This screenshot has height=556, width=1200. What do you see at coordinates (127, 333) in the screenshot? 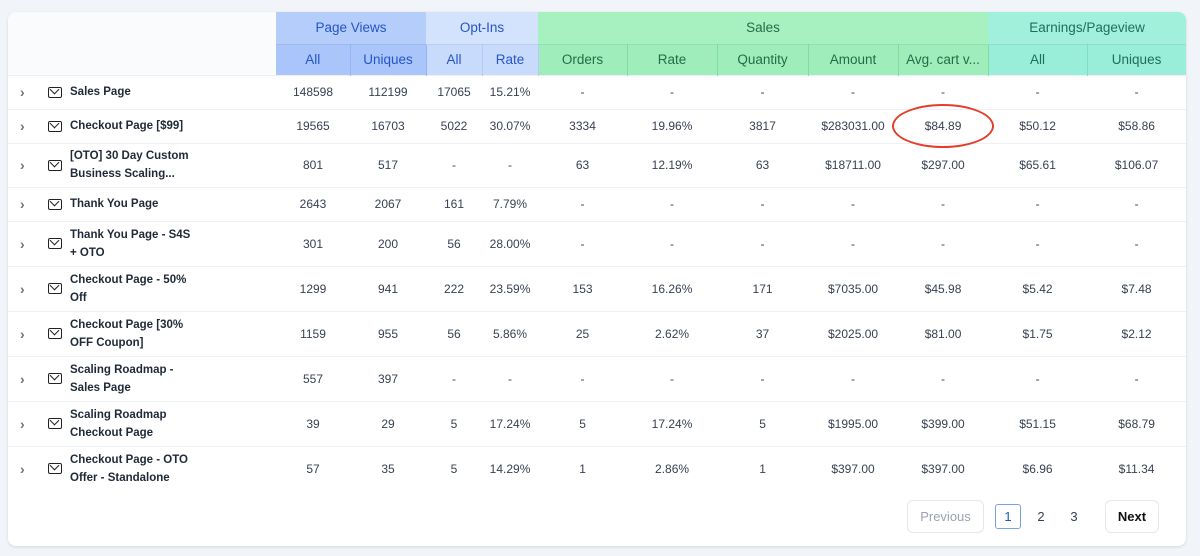
I see `page-name: Checkout Page [30% OFF Coupon]` at bounding box center [127, 333].